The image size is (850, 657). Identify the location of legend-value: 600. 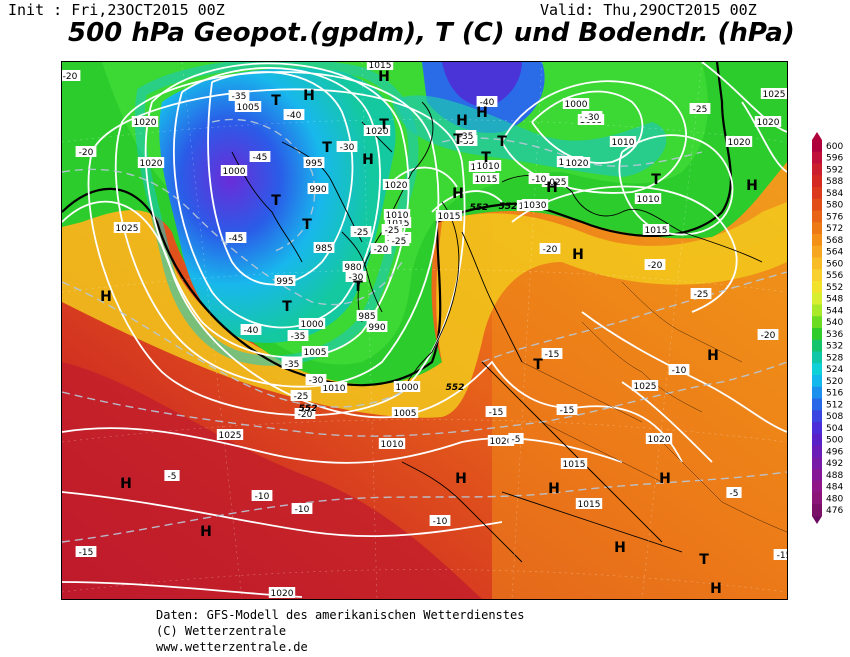
(834, 147).